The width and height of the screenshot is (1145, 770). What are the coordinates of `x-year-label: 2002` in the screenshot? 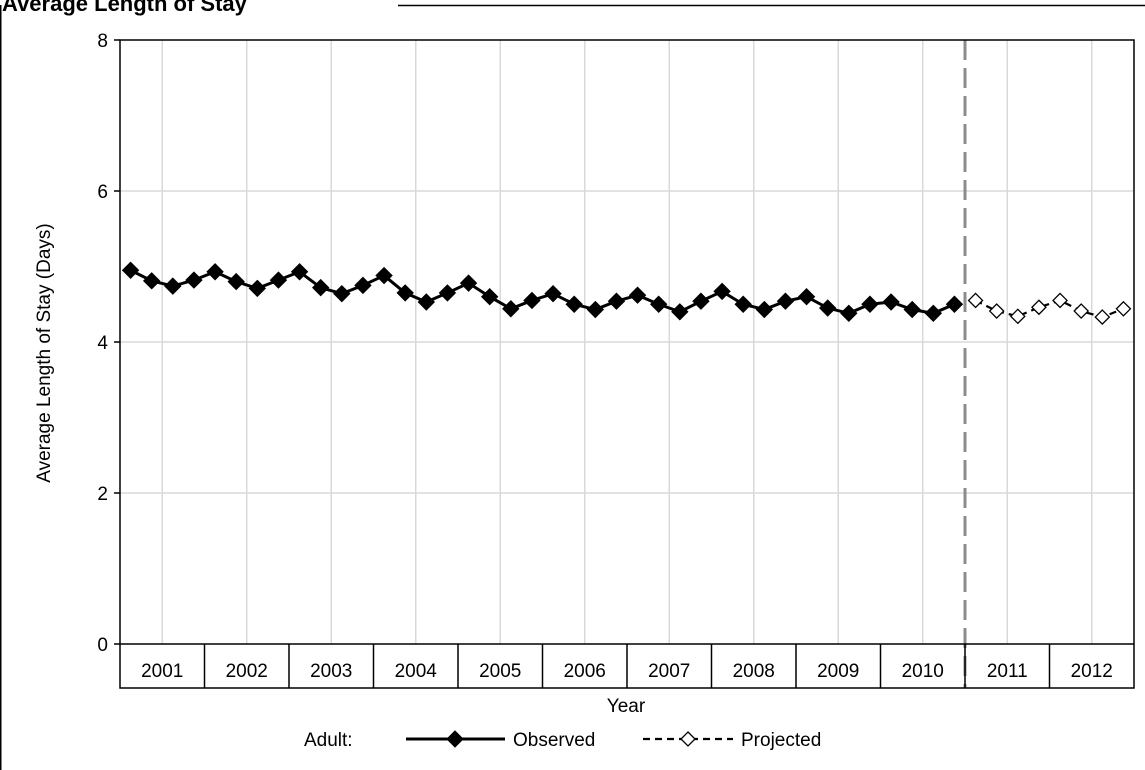 It's located at (247, 671).